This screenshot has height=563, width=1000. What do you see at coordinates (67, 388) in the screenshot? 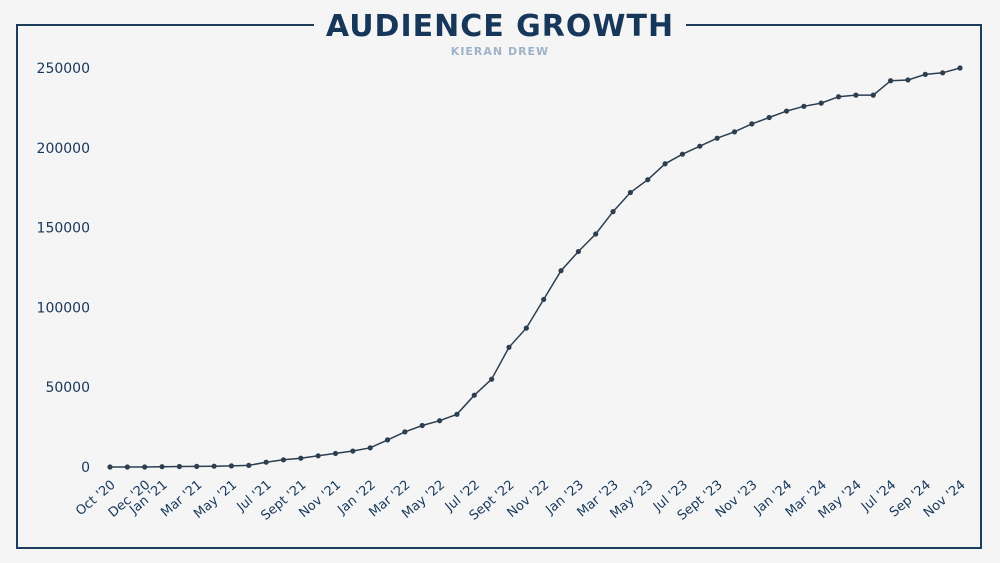
I see `y-tick-label: 50000` at bounding box center [67, 388].